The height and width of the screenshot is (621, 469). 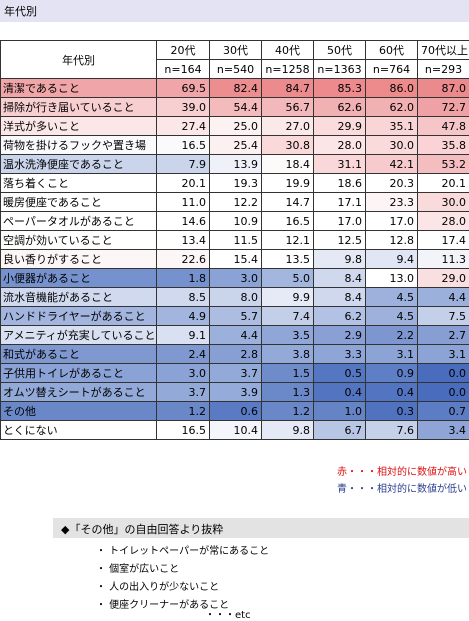 What do you see at coordinates (288, 145) in the screenshot?
I see `table-cell: 30.8` at bounding box center [288, 145].